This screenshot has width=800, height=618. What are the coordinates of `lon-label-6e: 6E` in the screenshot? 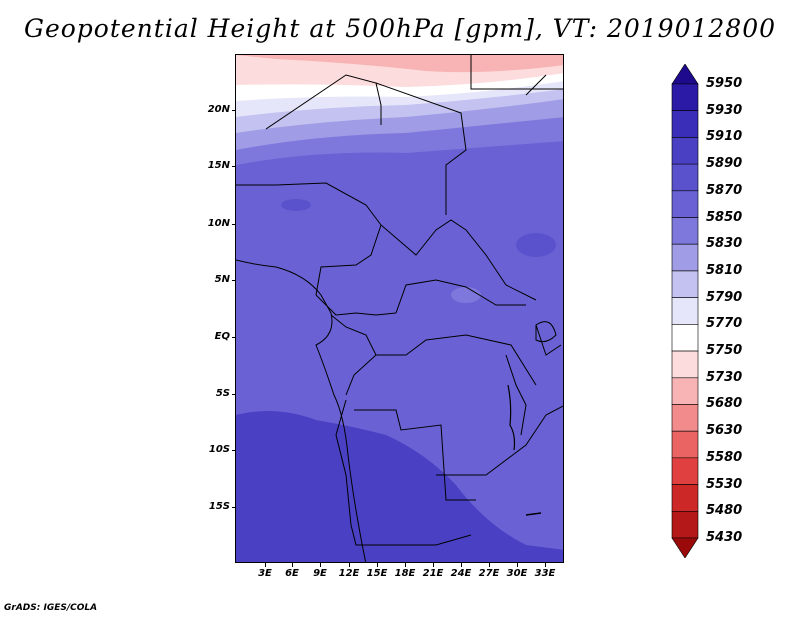 It's located at (292, 573).